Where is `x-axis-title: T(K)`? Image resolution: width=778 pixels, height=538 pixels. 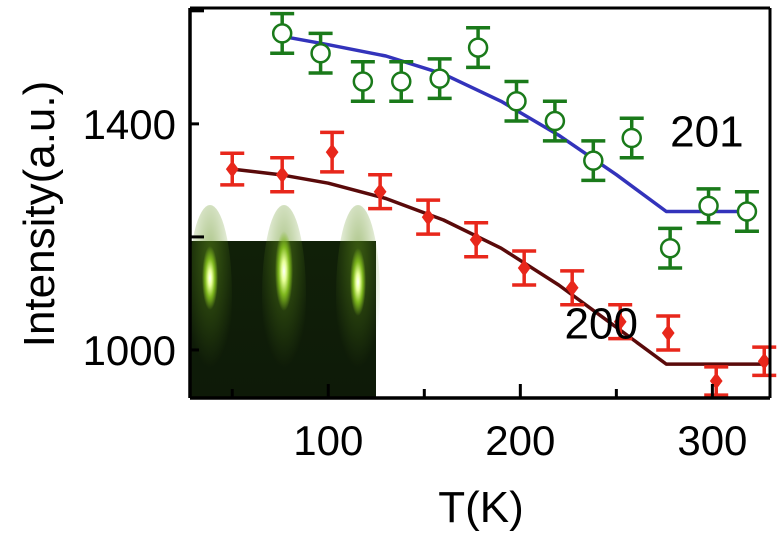
x-axis-title: T(K) is located at coordinates (481, 507).